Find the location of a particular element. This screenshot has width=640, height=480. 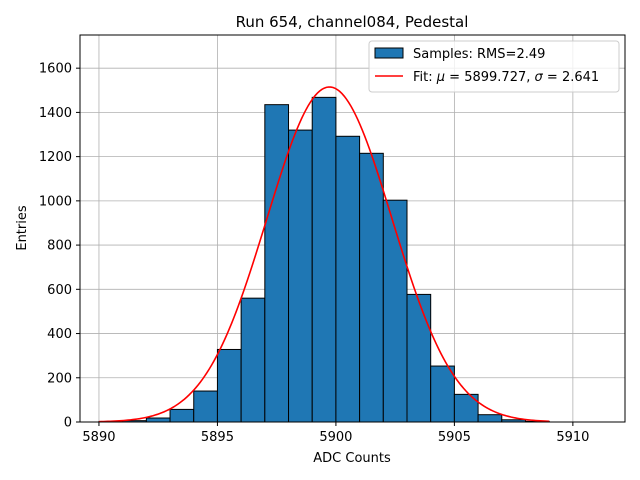

x-tick-label: 5900 is located at coordinates (335, 437).